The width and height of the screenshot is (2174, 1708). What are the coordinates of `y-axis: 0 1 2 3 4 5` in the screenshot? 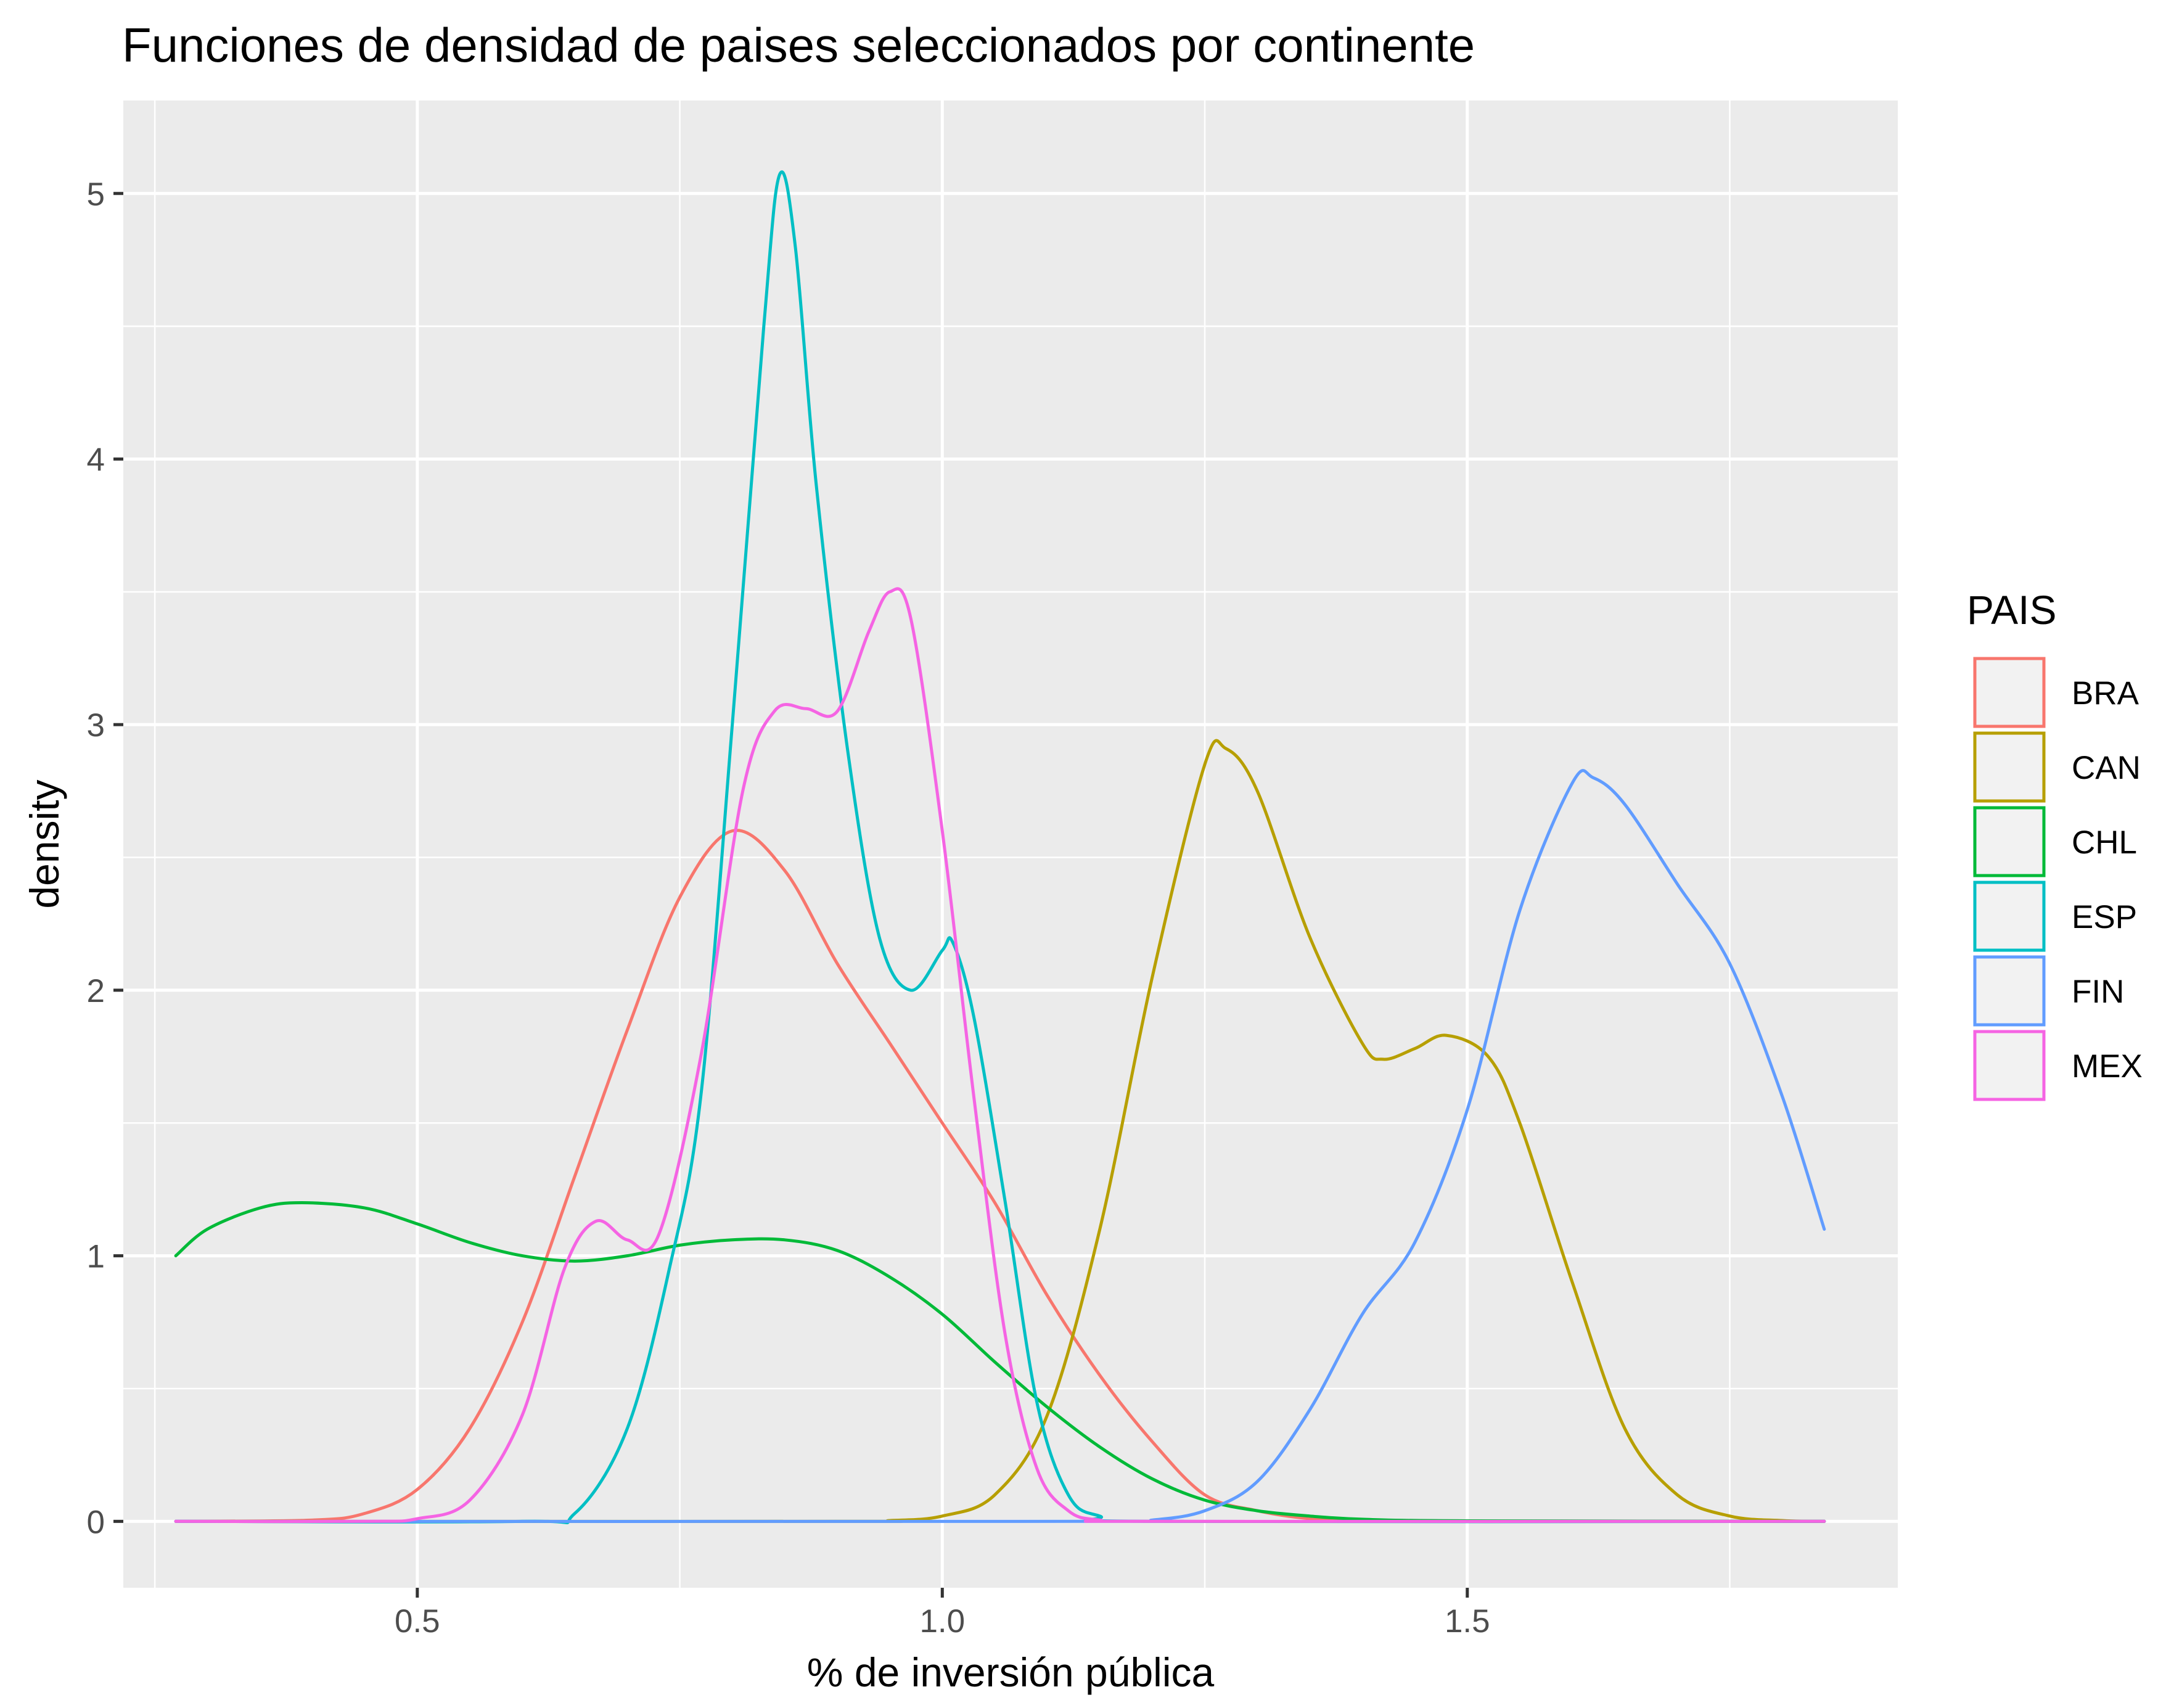 It's located at (105, 858).